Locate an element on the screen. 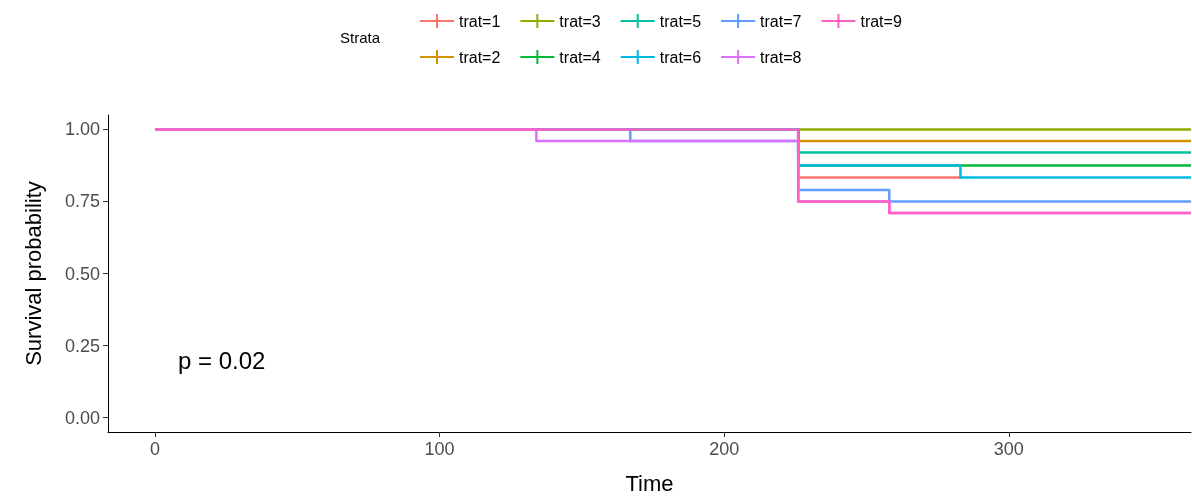  x-axis-title: Time is located at coordinates (649, 483).